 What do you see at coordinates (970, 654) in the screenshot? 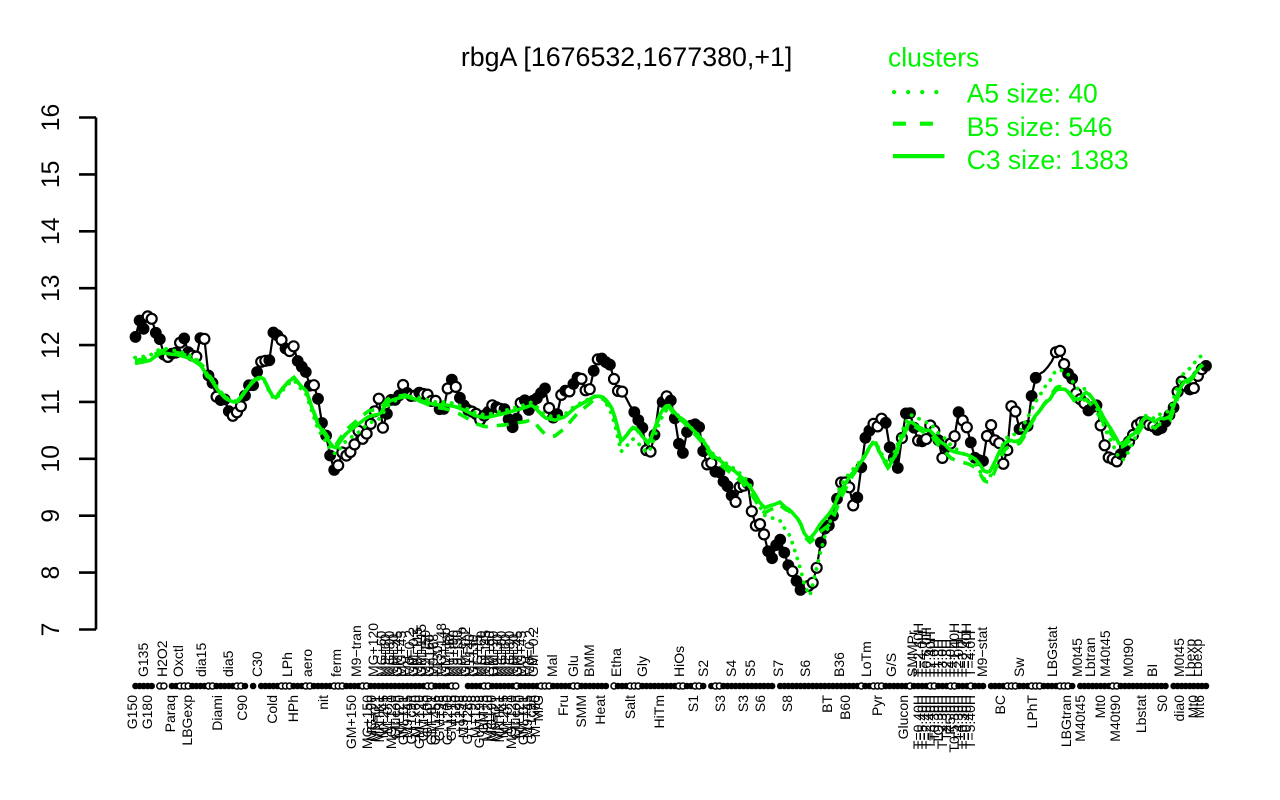
I see `svg-text: T=4.0H` at bounding box center [970, 654].